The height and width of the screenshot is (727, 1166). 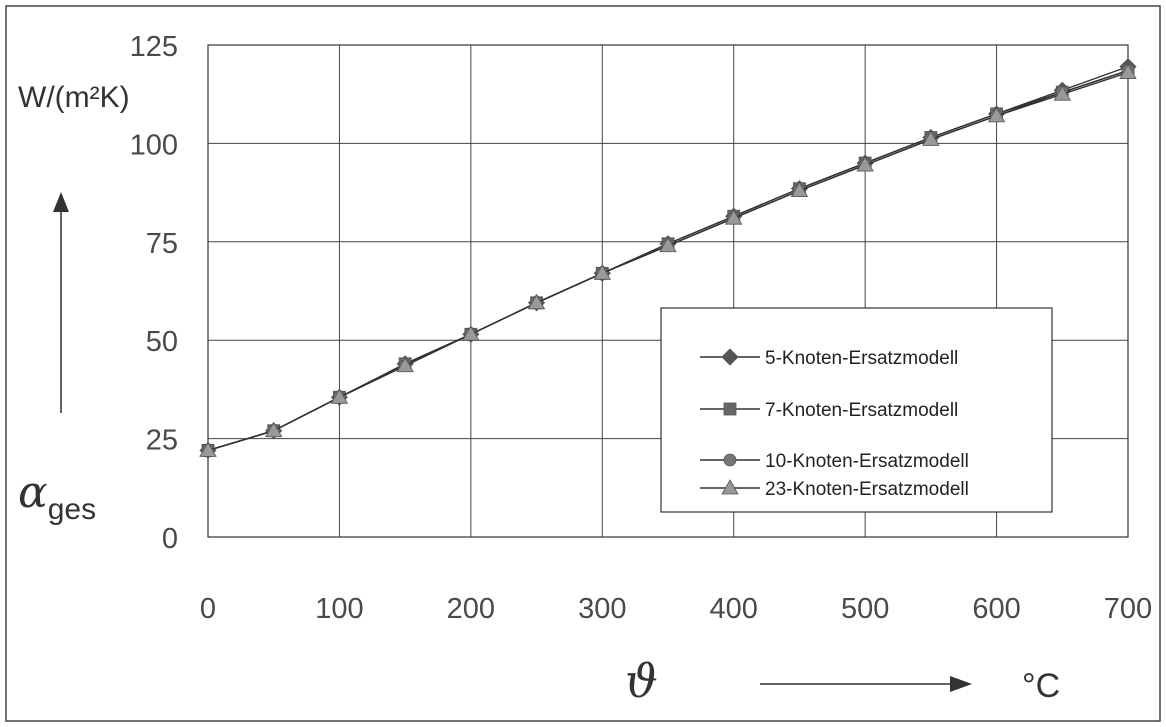 I want to click on legend-entry: 5-Knoten-Ersatzmodell, so click(x=829, y=358).